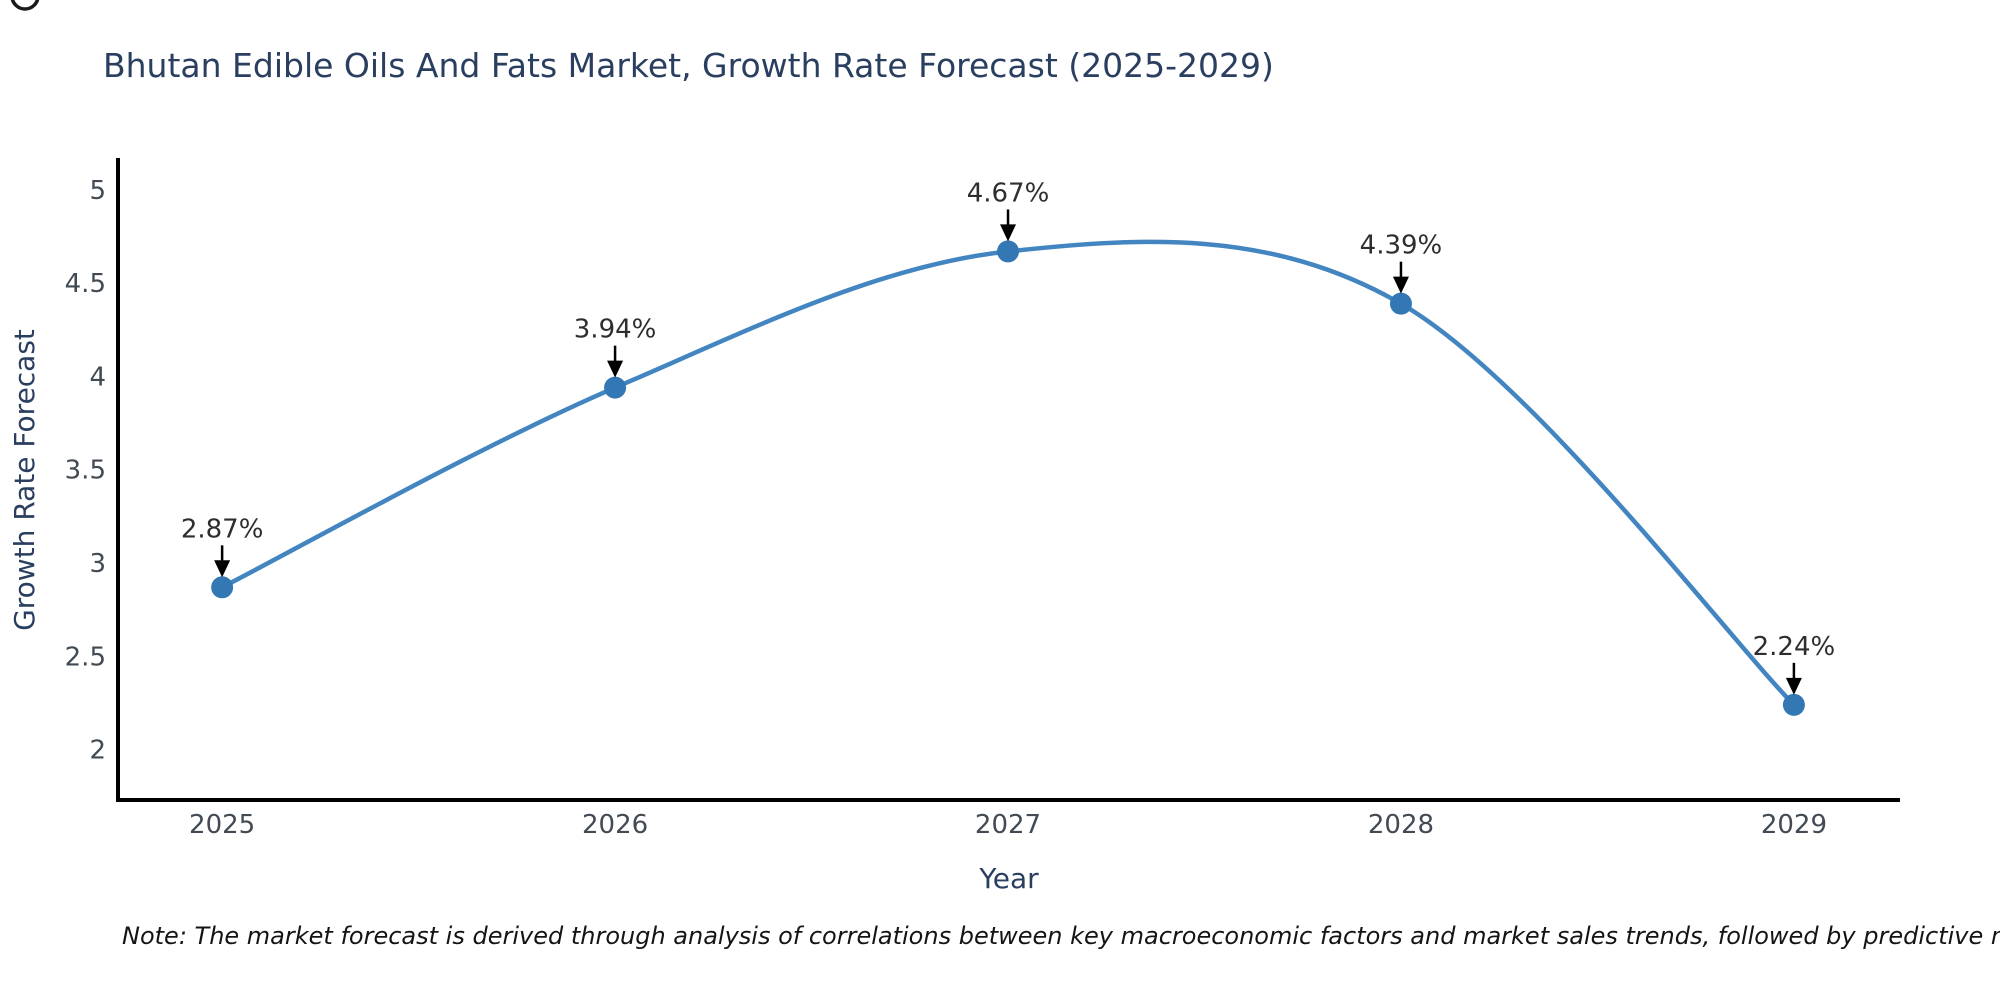  What do you see at coordinates (1008, 193) in the screenshot?
I see `annotation-label: 4.67%` at bounding box center [1008, 193].